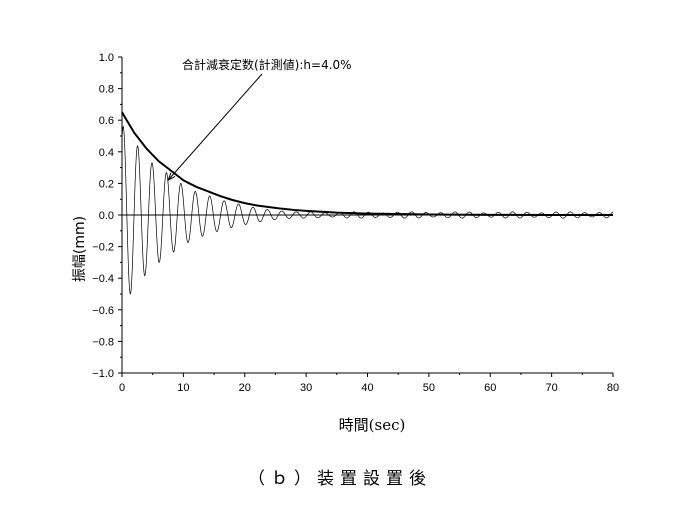 The width and height of the screenshot is (680, 515). I want to click on y-tick-label: −0.4, so click(103, 279).